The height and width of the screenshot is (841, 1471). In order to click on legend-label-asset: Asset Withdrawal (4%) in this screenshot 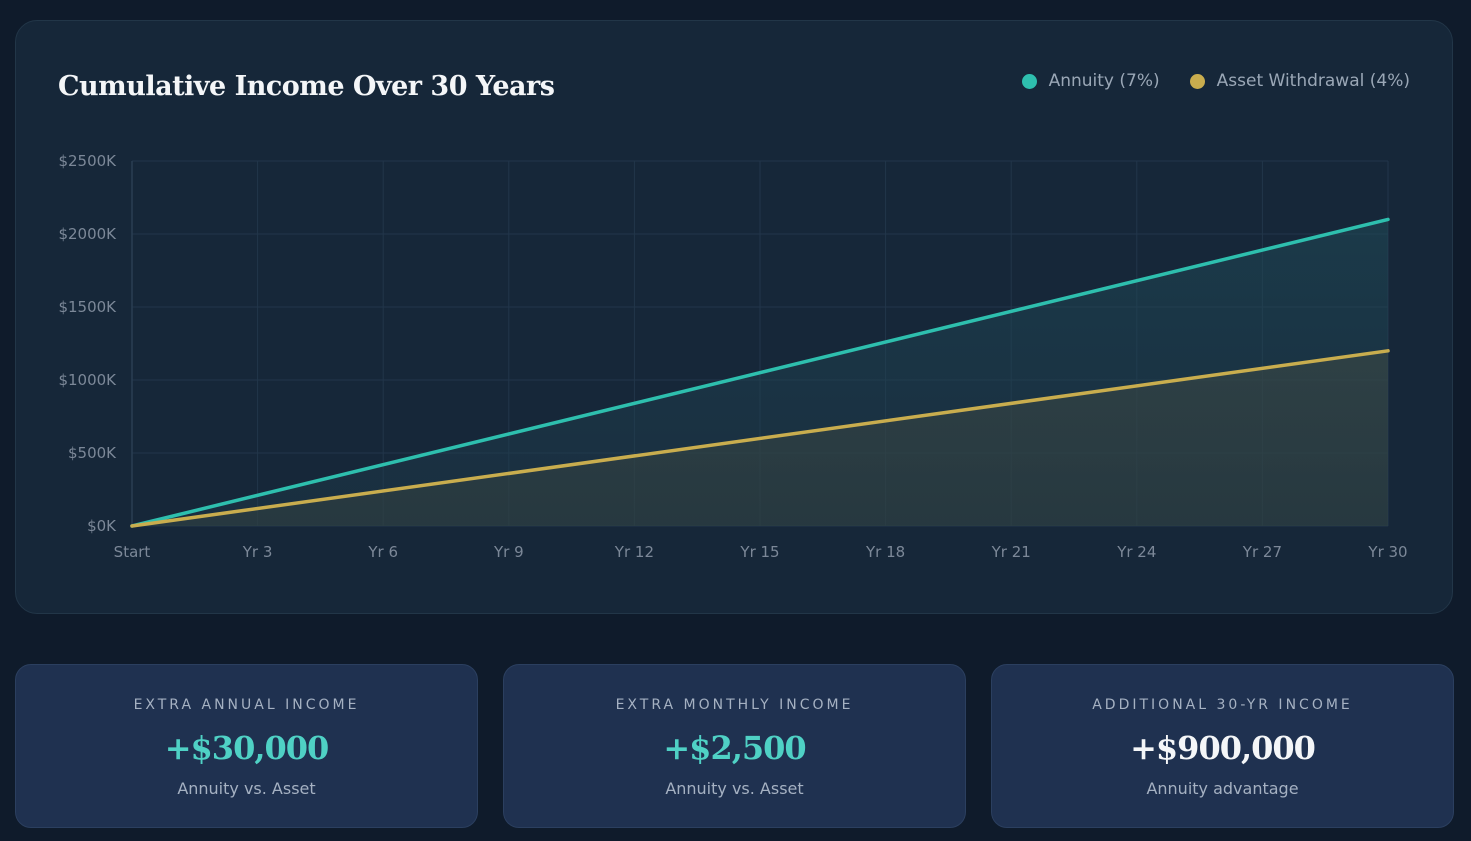, I will do `click(1313, 81)`.